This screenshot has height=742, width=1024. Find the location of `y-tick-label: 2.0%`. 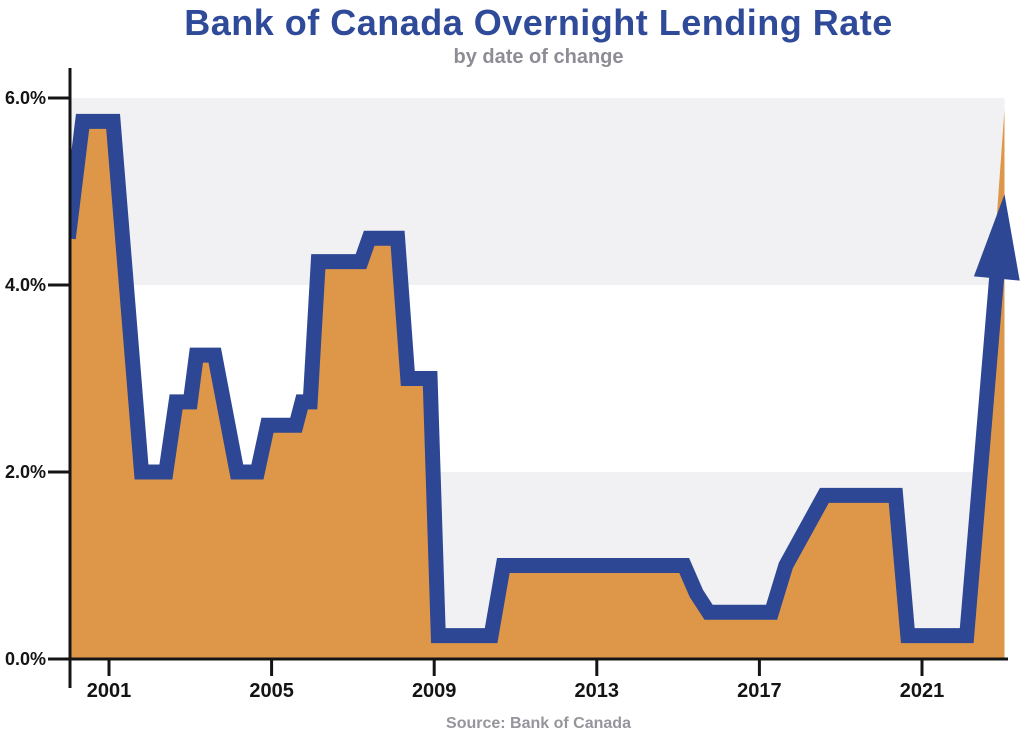

y-tick-label: 2.0% is located at coordinates (25, 472).